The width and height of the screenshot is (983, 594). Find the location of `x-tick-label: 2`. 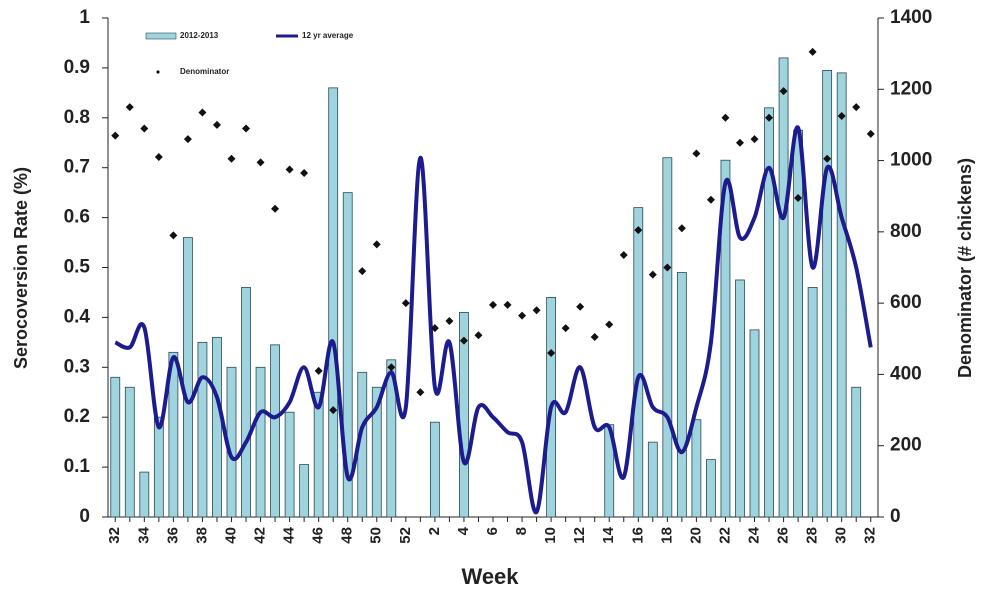

x-tick-label: 2 is located at coordinates (434, 531).